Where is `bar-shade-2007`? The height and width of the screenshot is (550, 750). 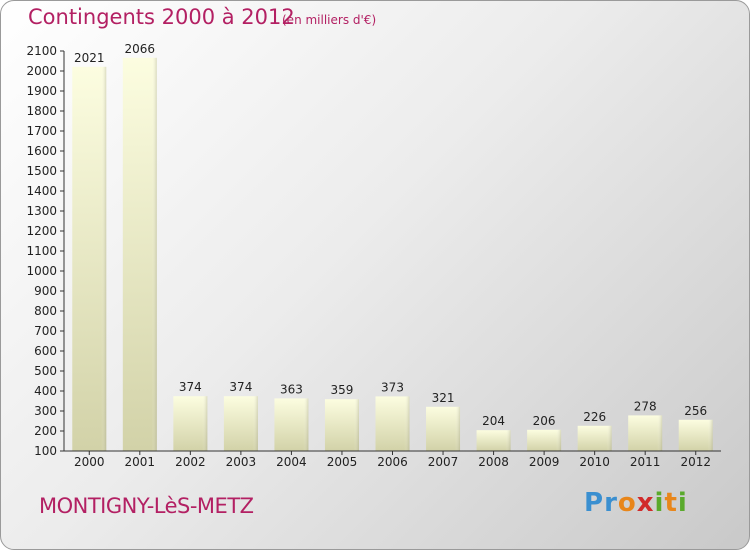 bar-shade-2007 is located at coordinates (443, 428).